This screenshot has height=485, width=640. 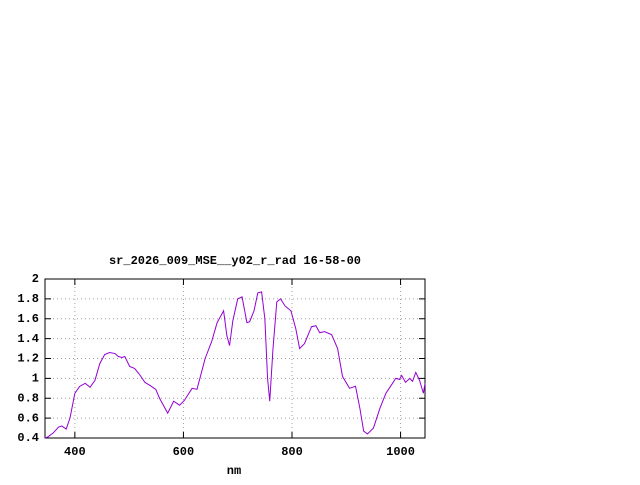 I want to click on y-tick-label: 1.4, so click(x=28, y=339).